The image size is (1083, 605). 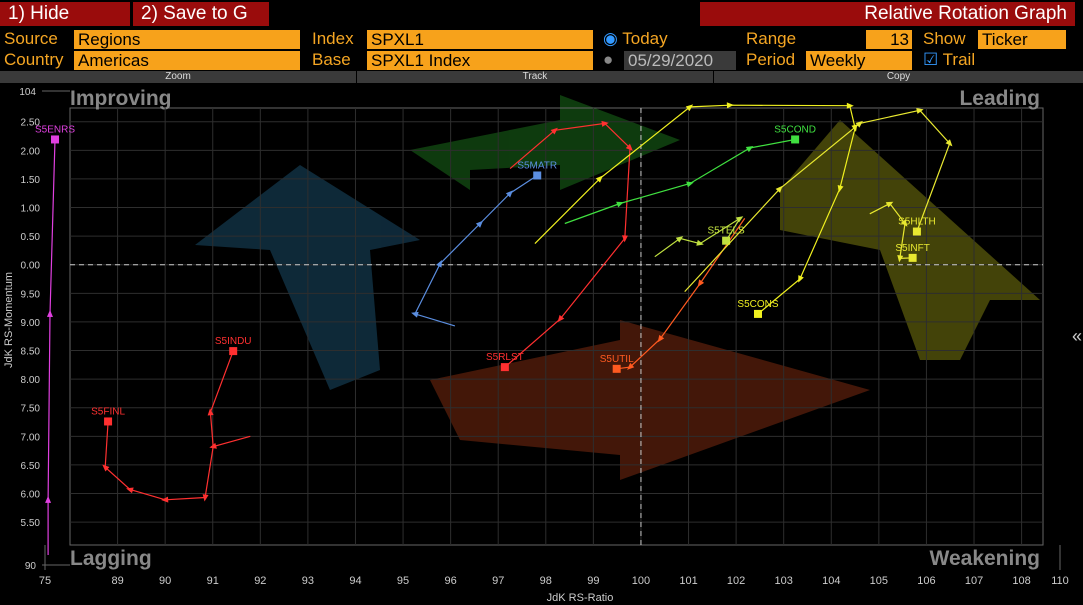 What do you see at coordinates (260, 581) in the screenshot?
I see `x-tick-label: 92` at bounding box center [260, 581].